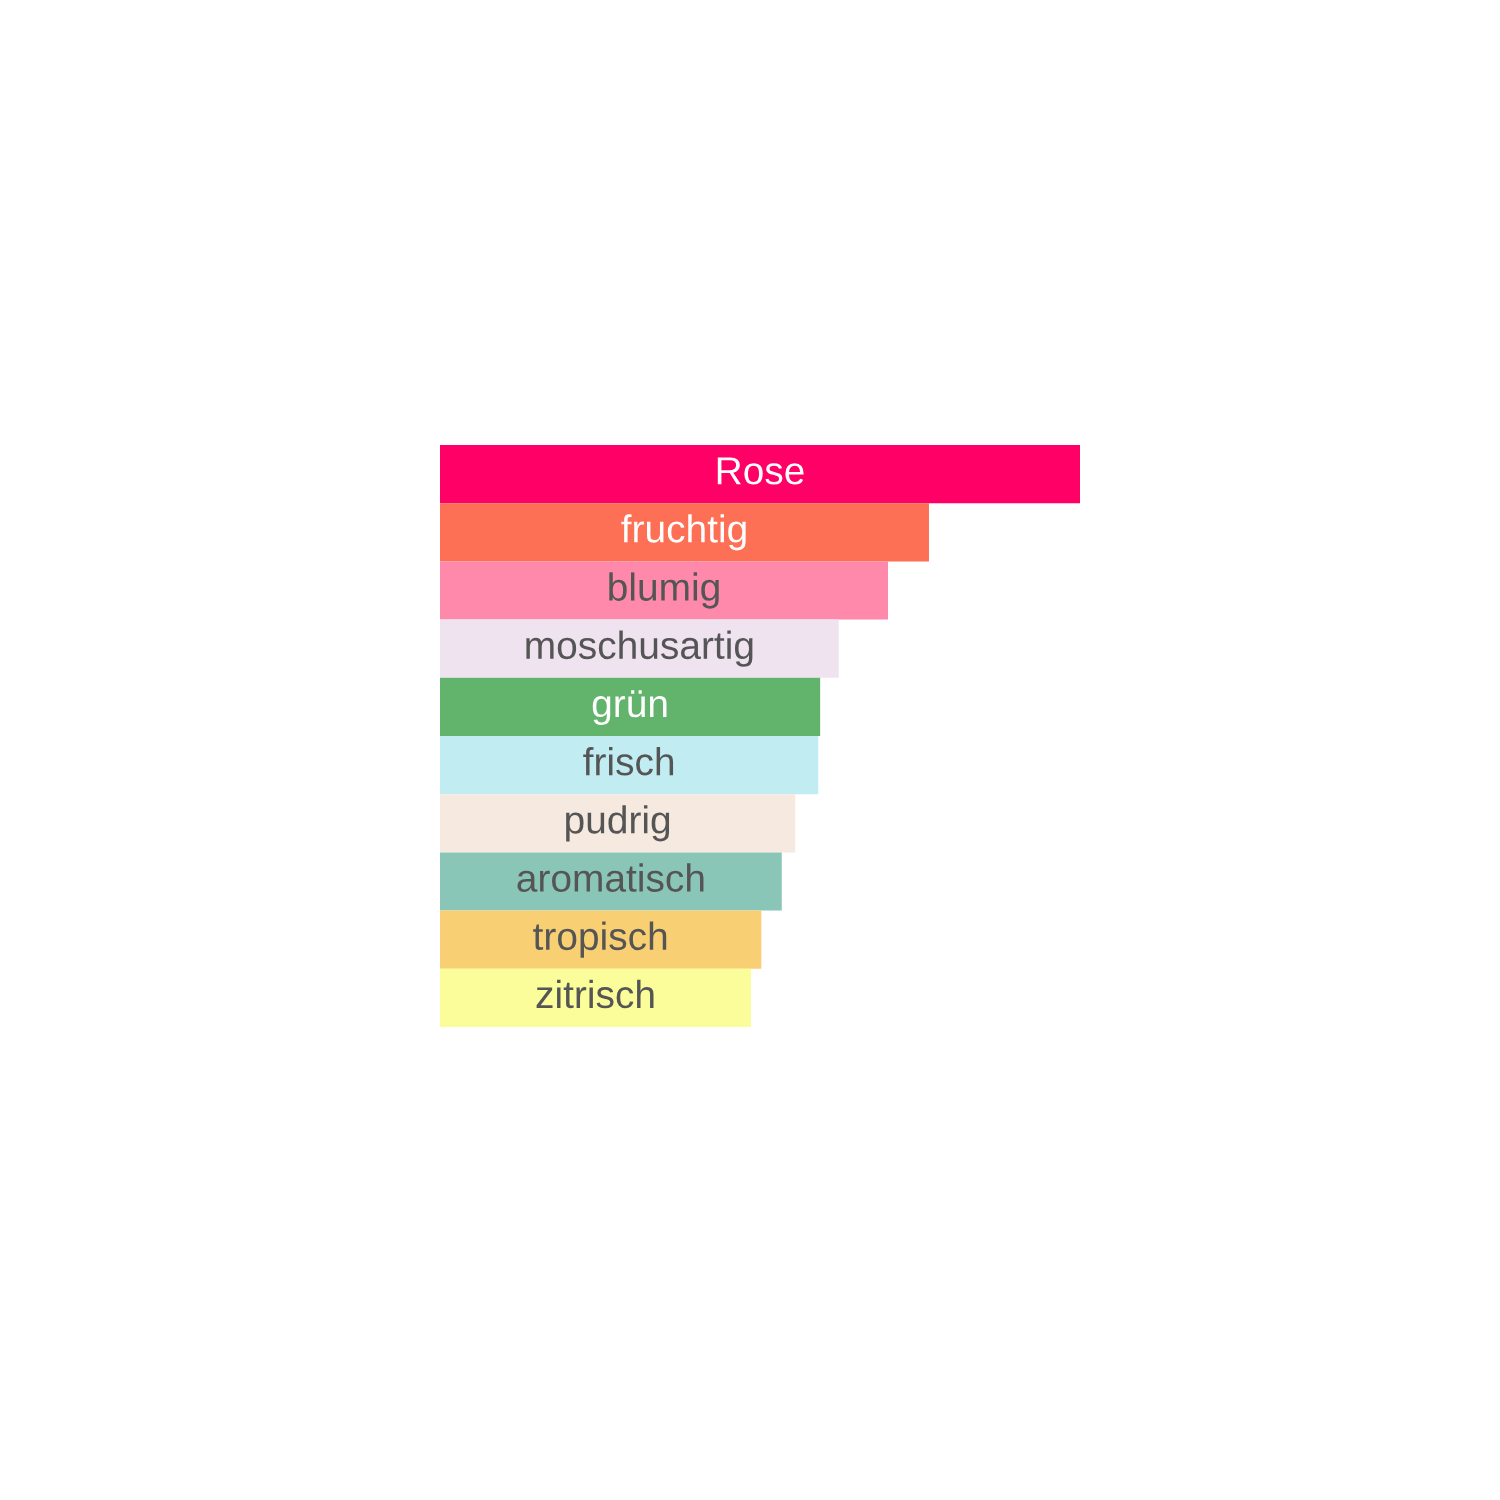 The width and height of the screenshot is (1500, 1500). Describe the element at coordinates (595, 994) in the screenshot. I see `y-tick-label: zitrisch` at that location.